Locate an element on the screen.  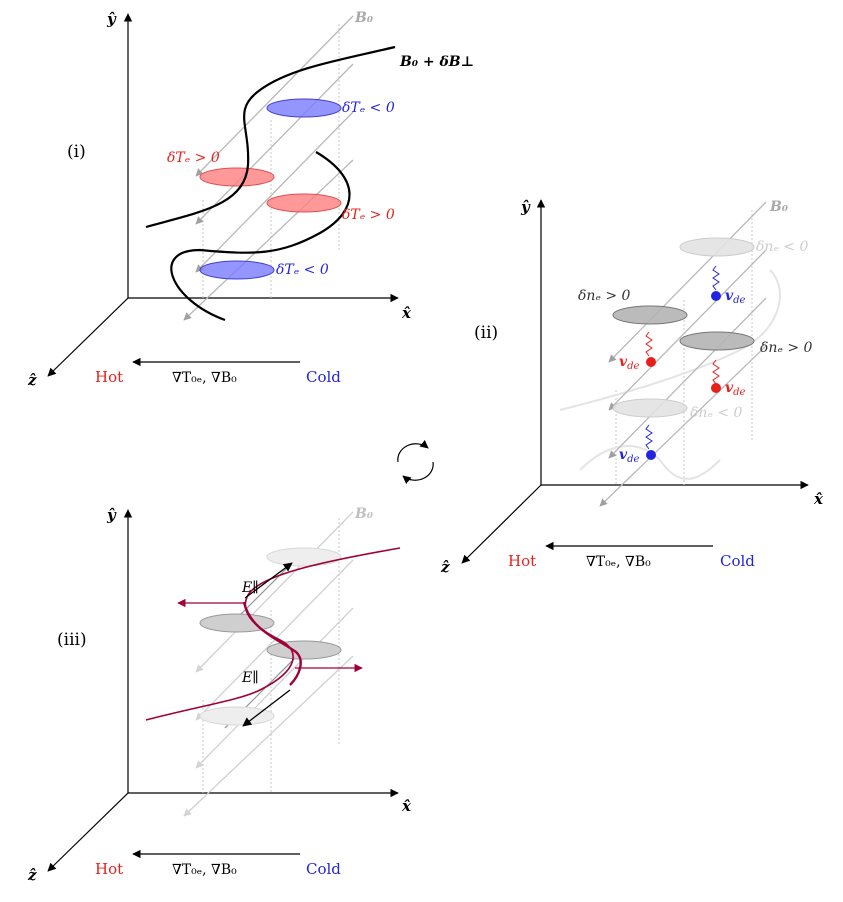
panel-label-i: (i) is located at coordinates (76, 152).